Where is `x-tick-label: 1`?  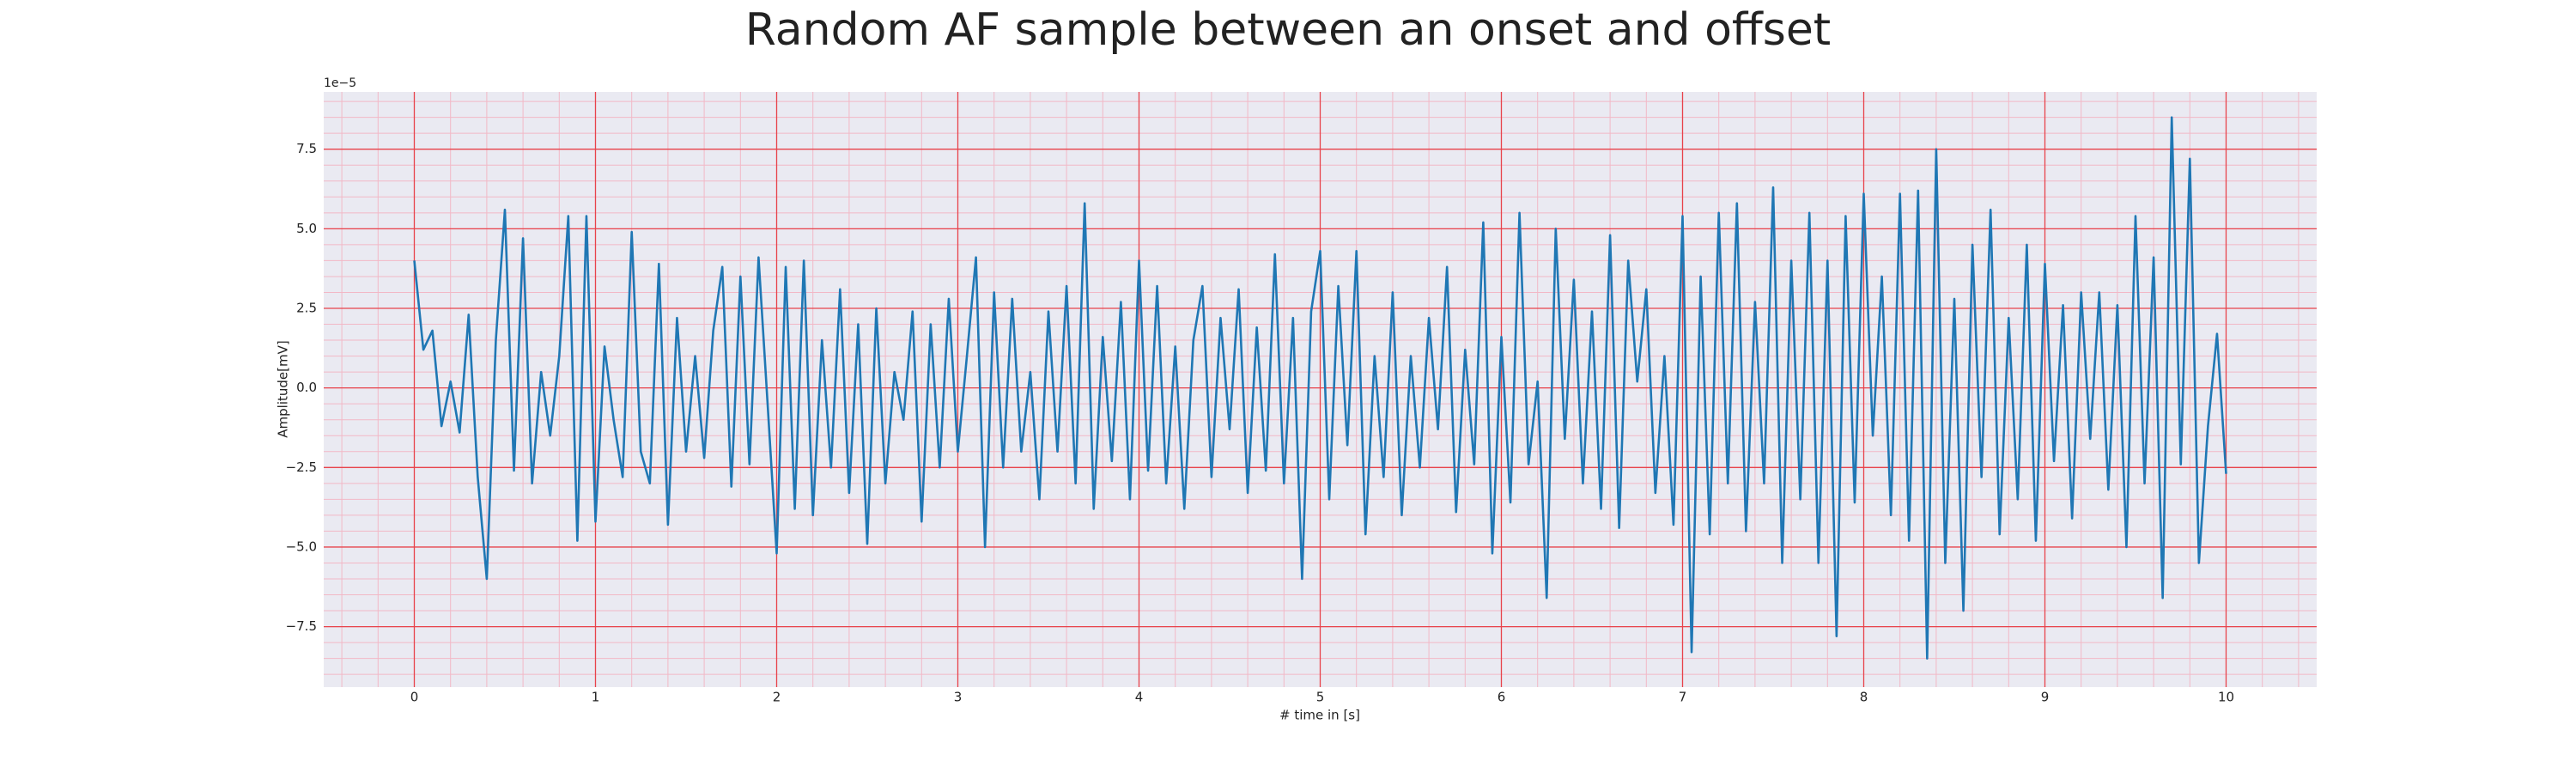 x-tick-label: 1 is located at coordinates (596, 697).